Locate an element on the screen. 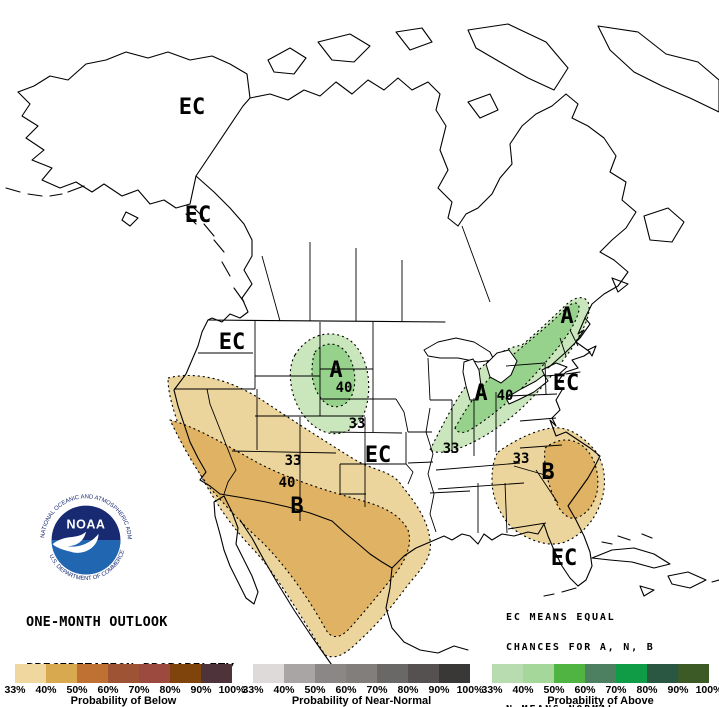  colorbar-tick-label: 50% is located at coordinates (554, 690).